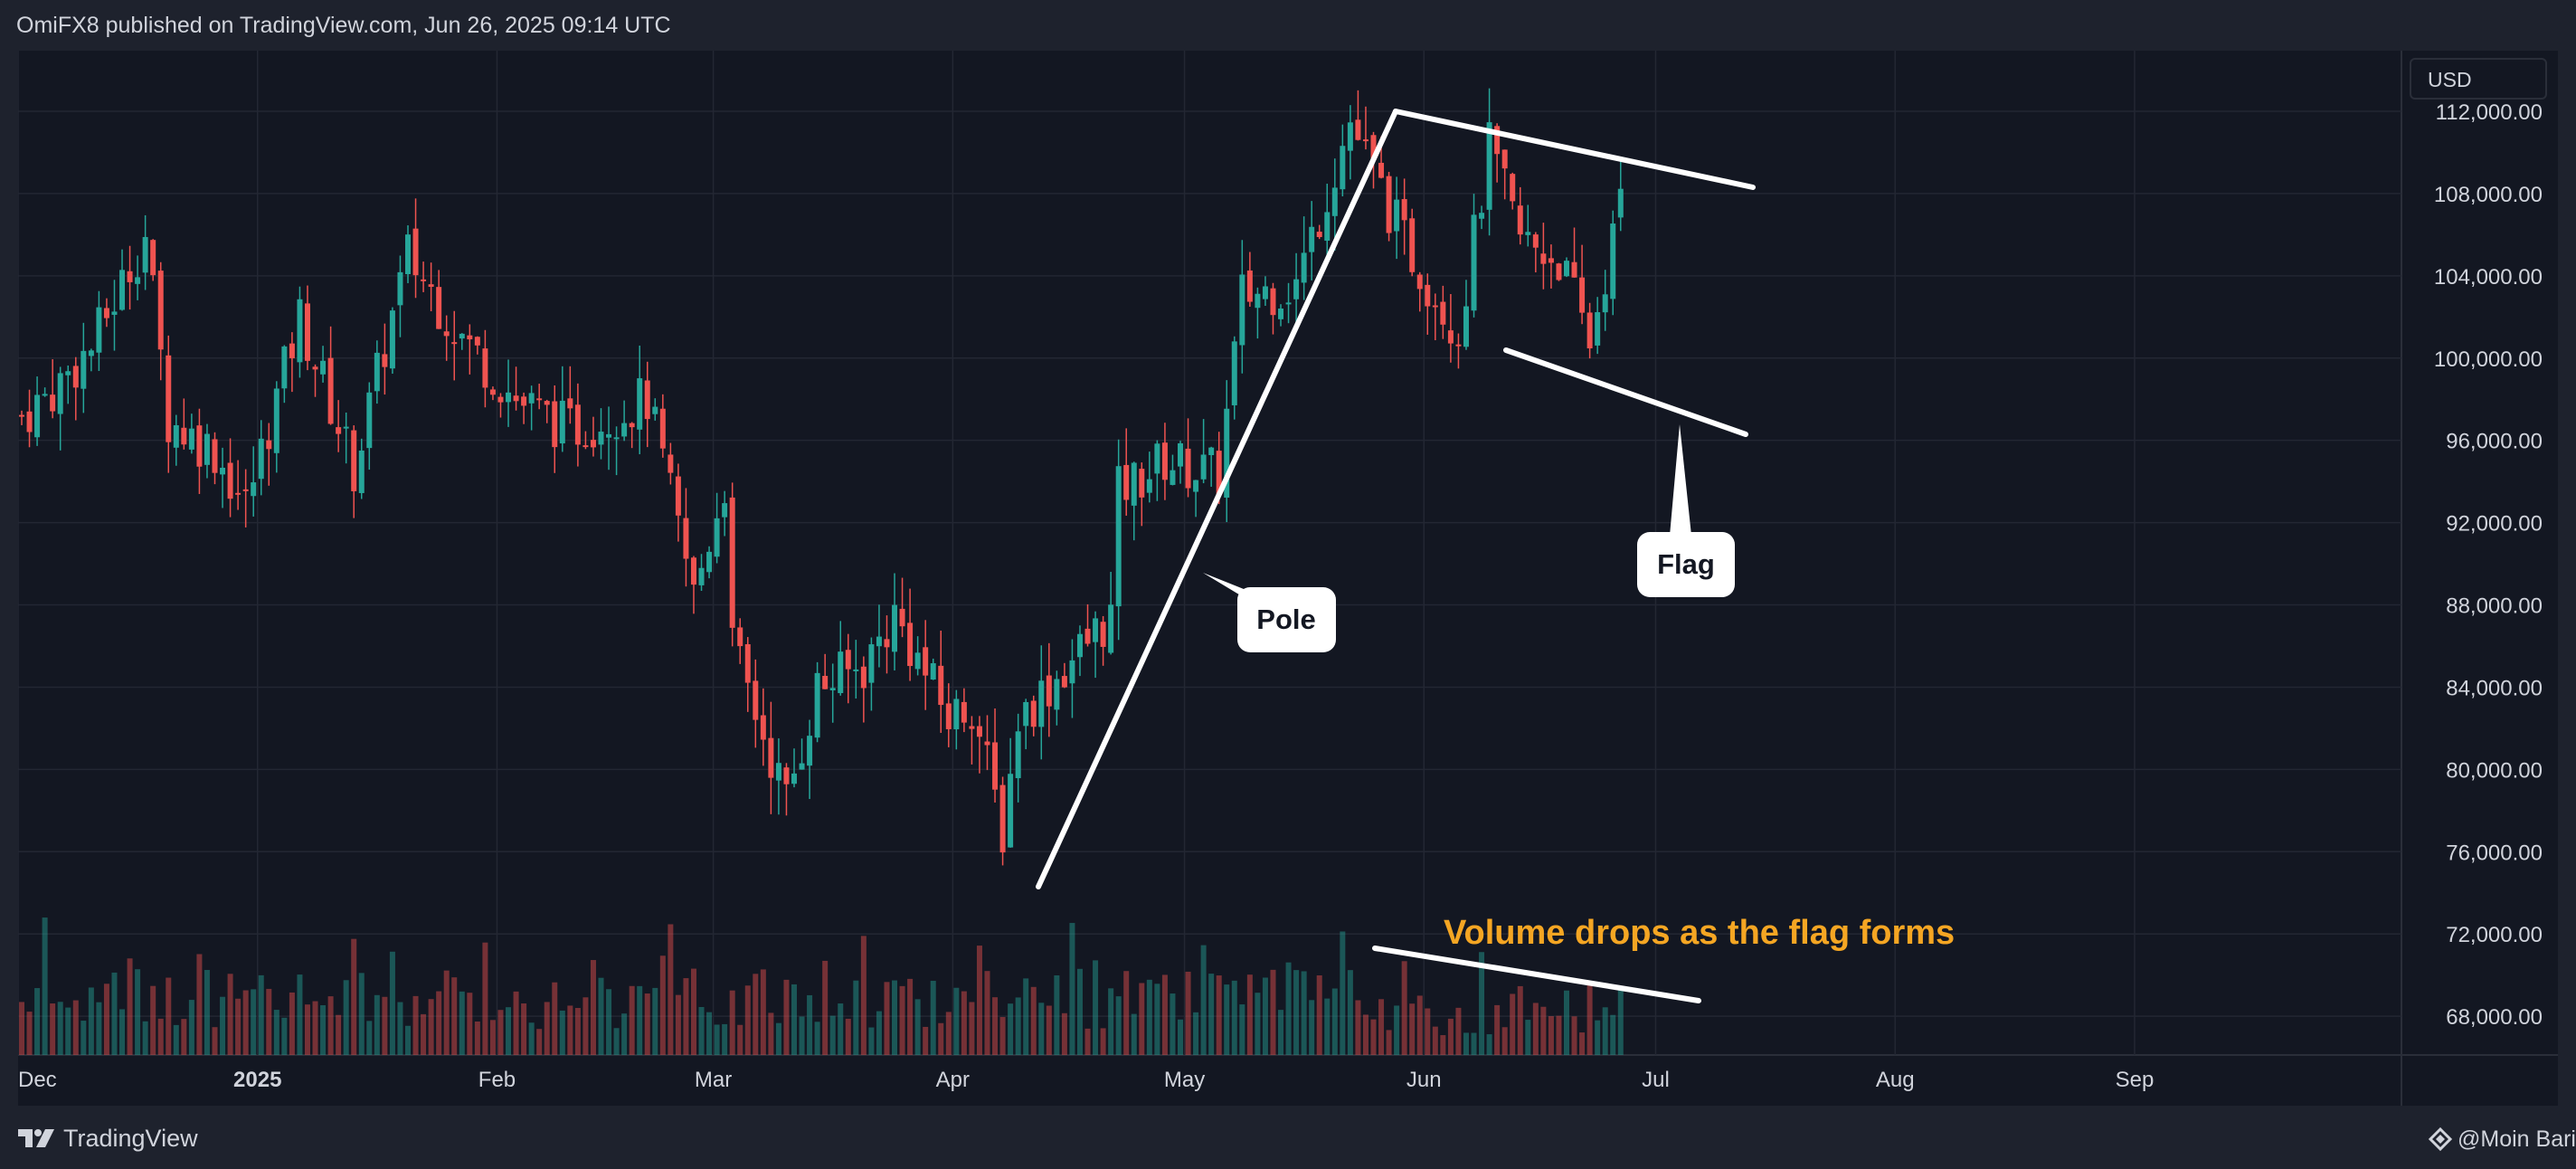 The height and width of the screenshot is (1169, 2576). What do you see at coordinates (1424, 1080) in the screenshot?
I see `x-tick-label: Jun` at bounding box center [1424, 1080].